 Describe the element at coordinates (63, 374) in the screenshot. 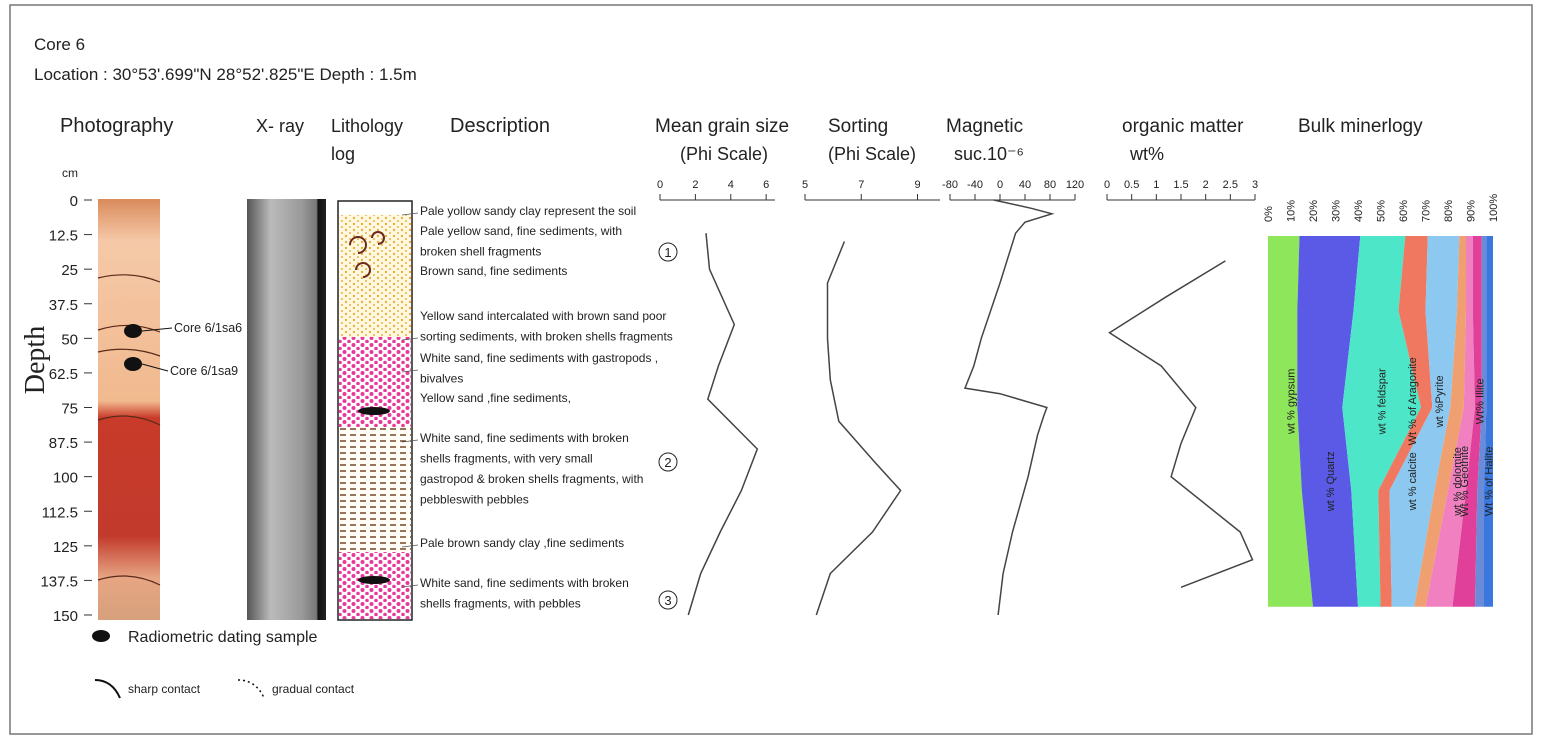

I see `depth-tick-label: 62.5` at that location.